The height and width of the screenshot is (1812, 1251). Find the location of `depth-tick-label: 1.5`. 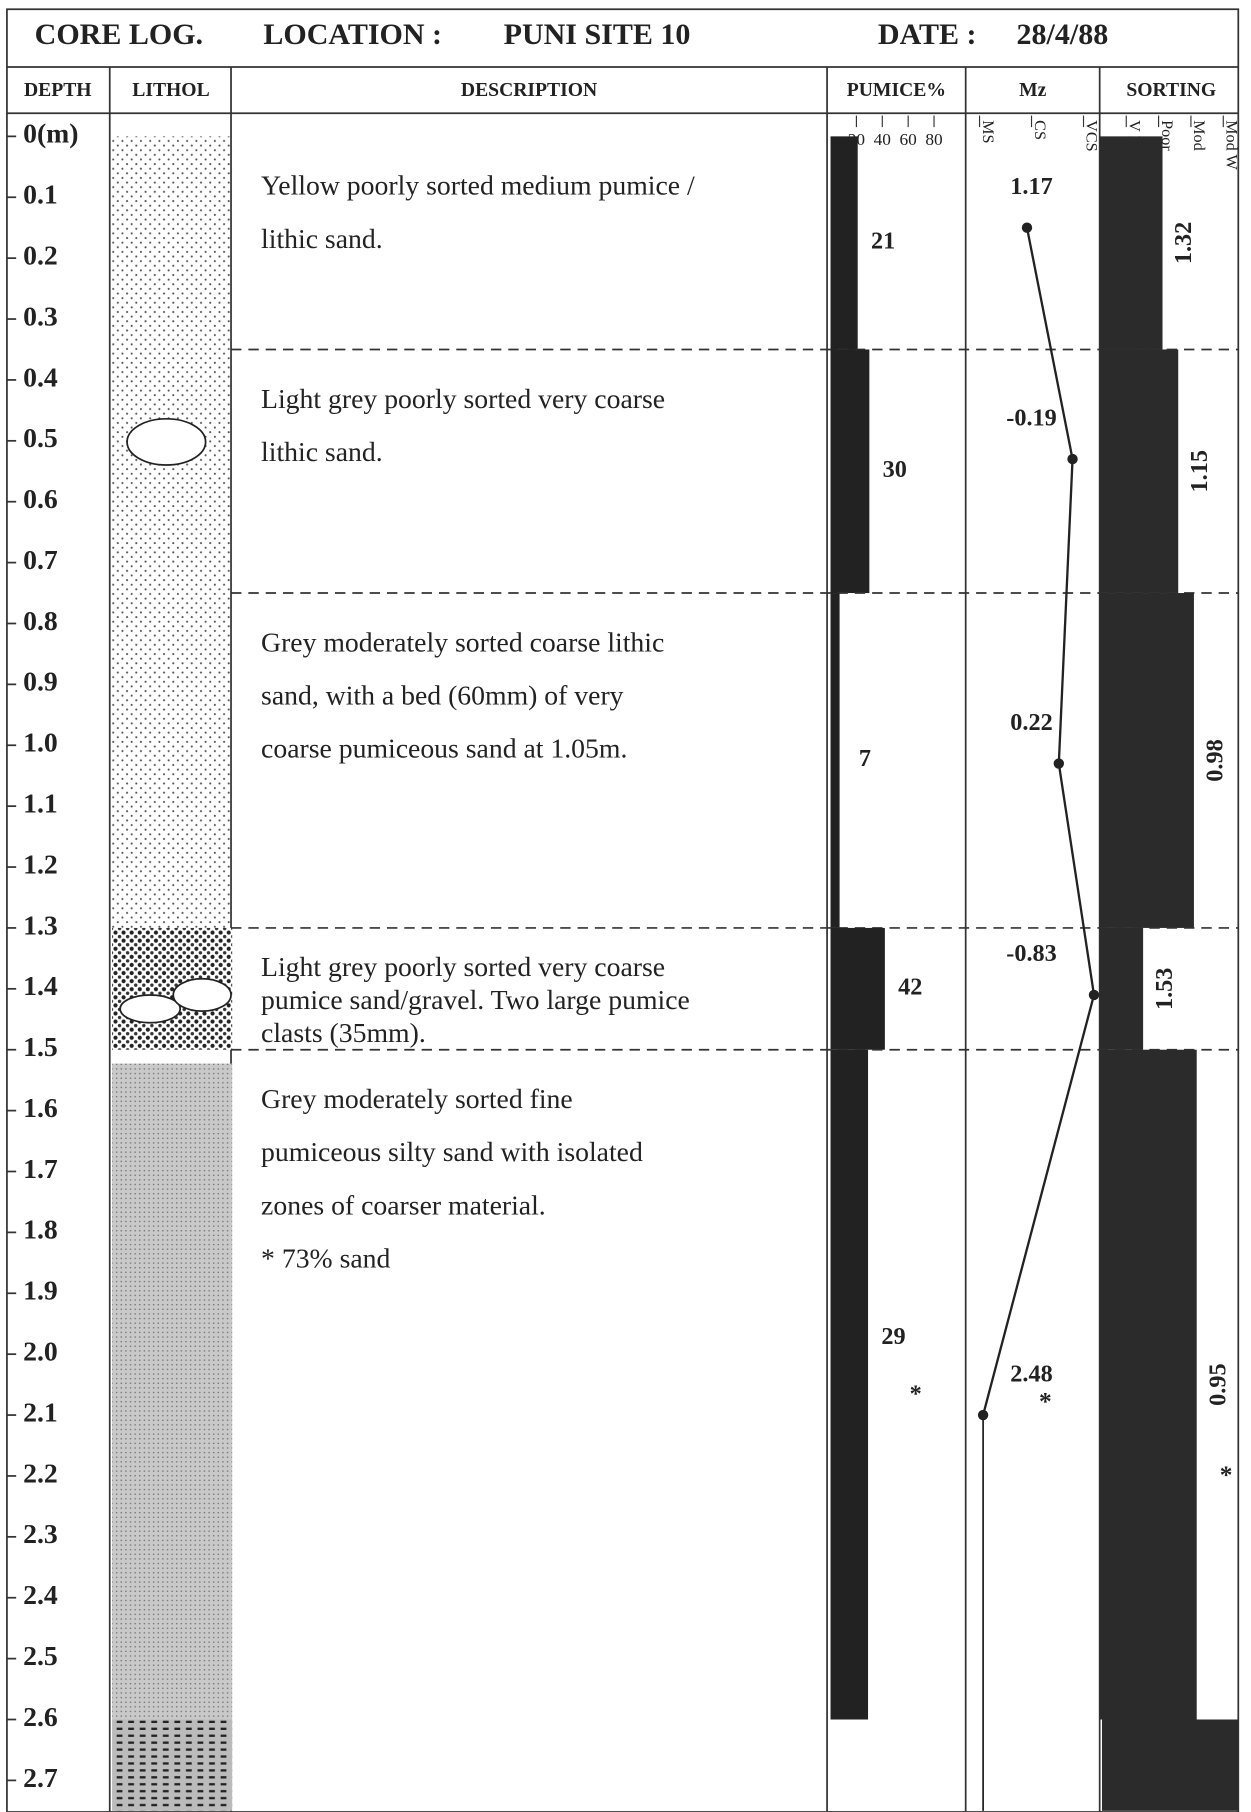

depth-tick-label: 1.5 is located at coordinates (40, 1046).